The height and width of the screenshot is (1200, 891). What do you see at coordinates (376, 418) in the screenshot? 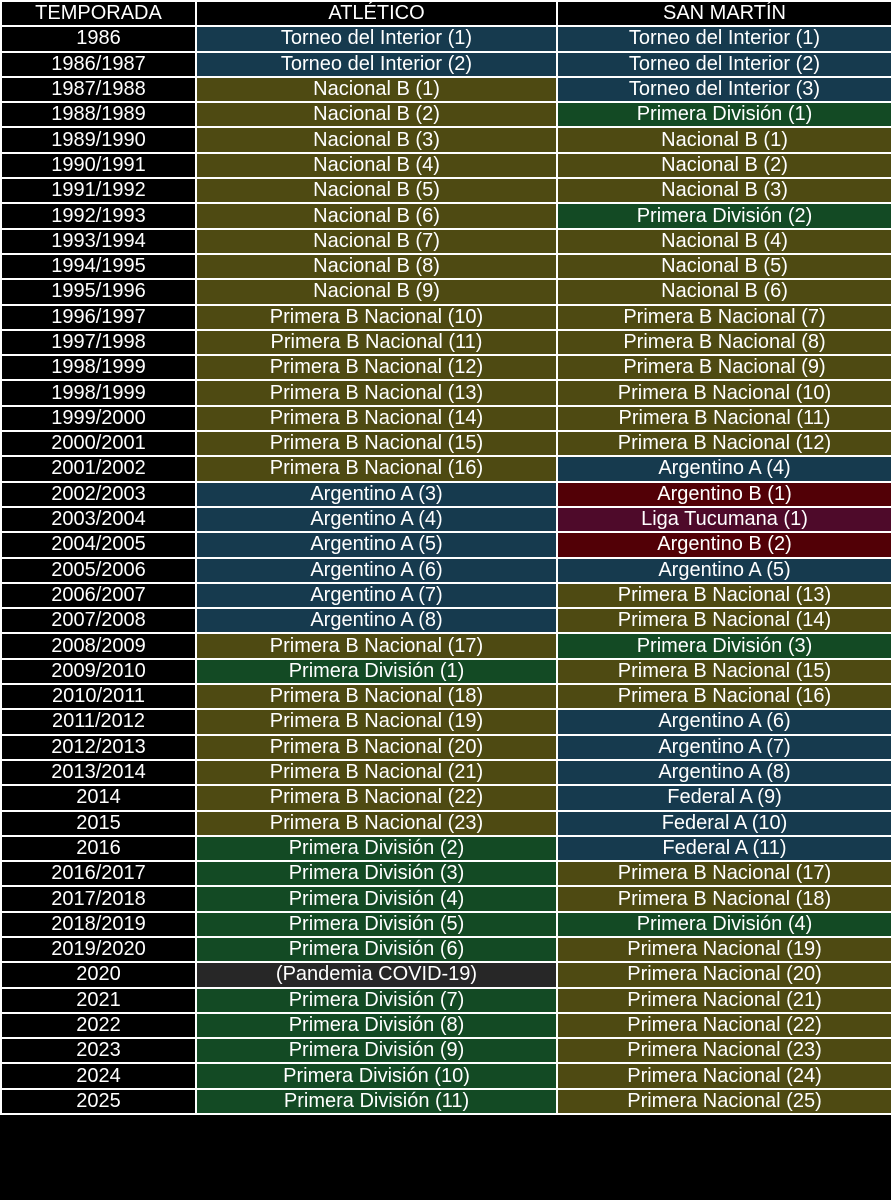
I see `atletico-cell: Primera B Nacional (14)` at bounding box center [376, 418].